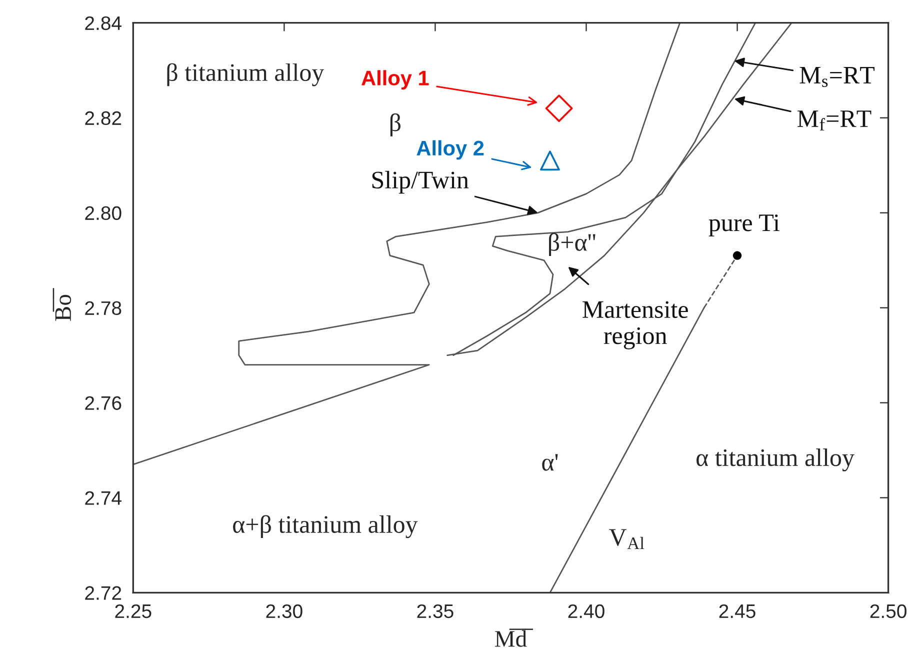 This screenshot has width=912, height=672. What do you see at coordinates (245, 74) in the screenshot?
I see `annotation: β titanium alloy` at bounding box center [245, 74].